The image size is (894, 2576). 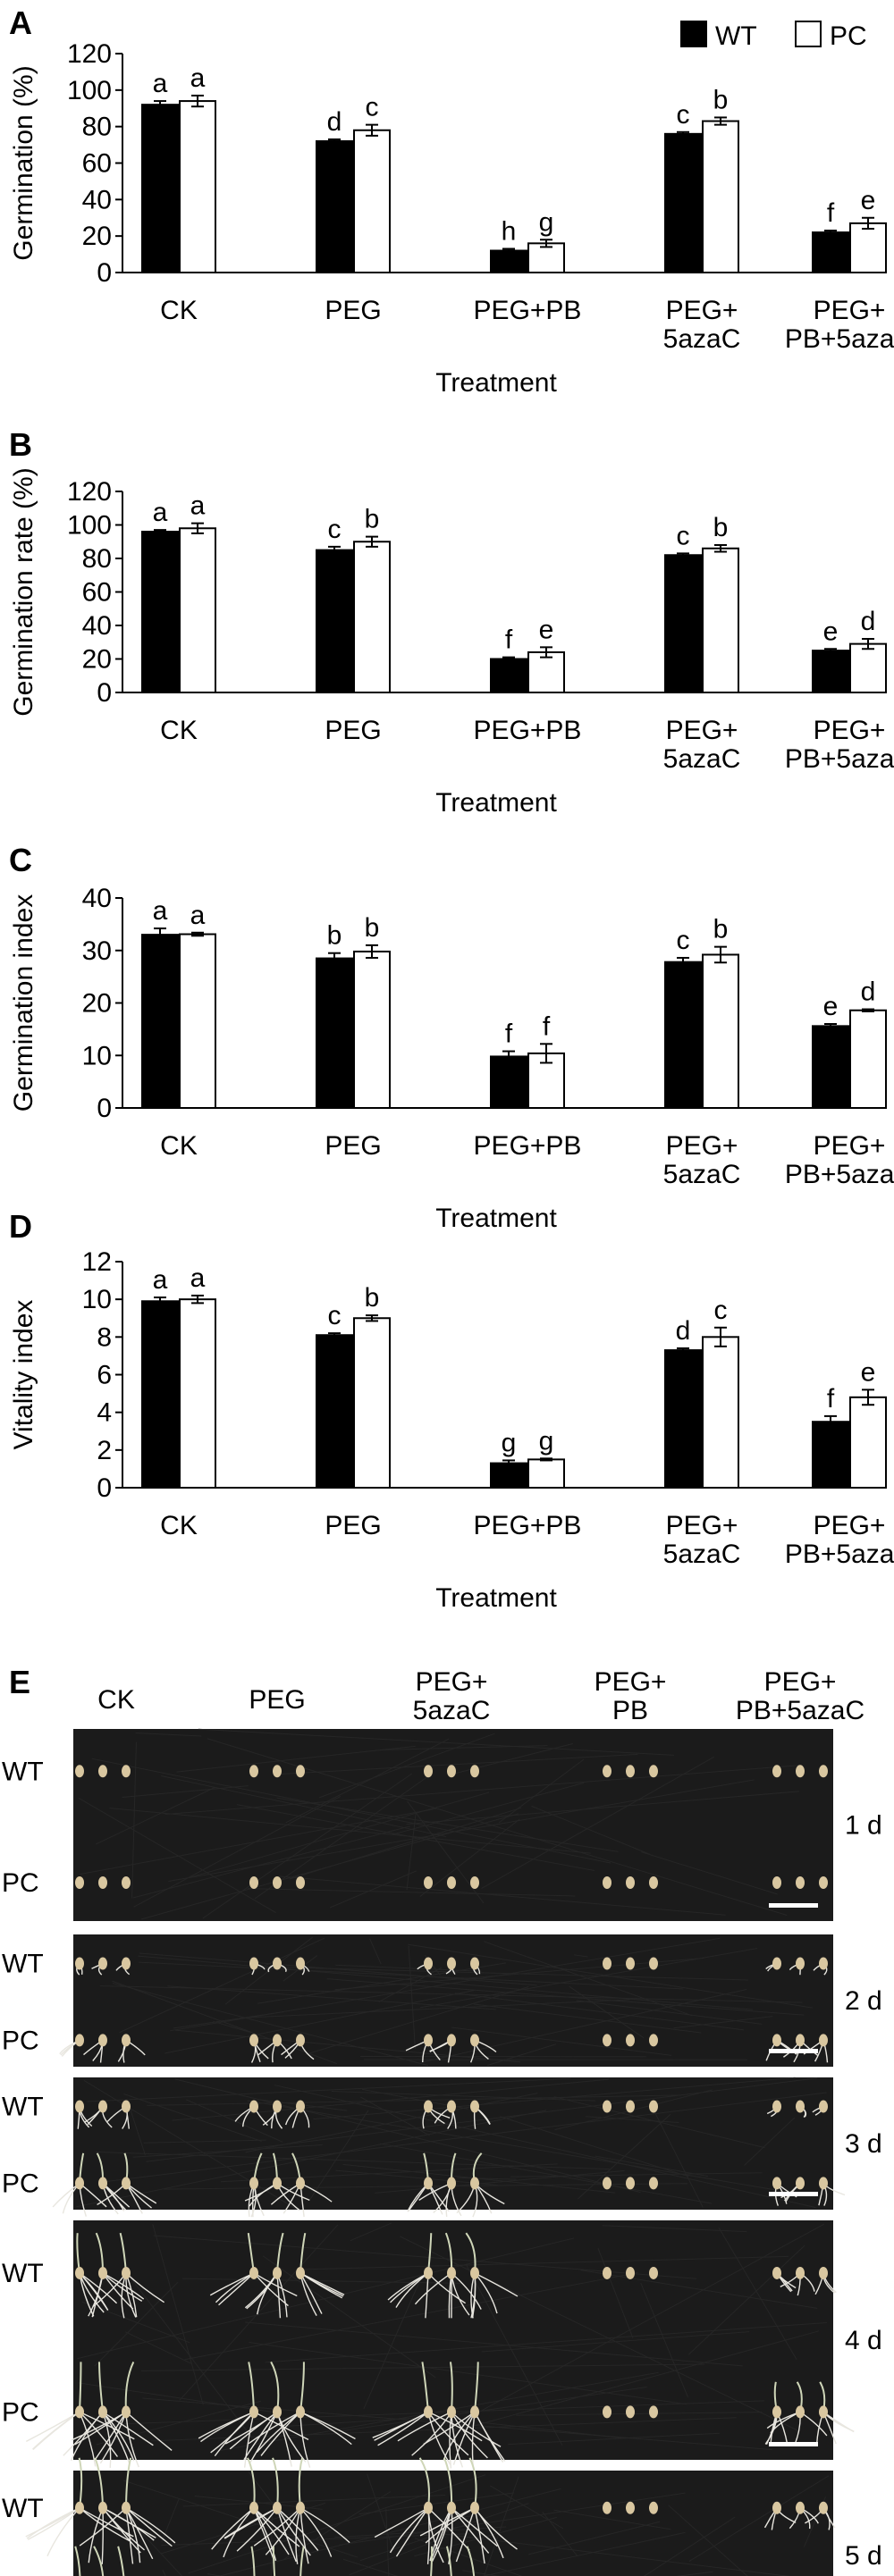 What do you see at coordinates (97, 951) in the screenshot?
I see `y-tick-label: 30` at bounding box center [97, 951].